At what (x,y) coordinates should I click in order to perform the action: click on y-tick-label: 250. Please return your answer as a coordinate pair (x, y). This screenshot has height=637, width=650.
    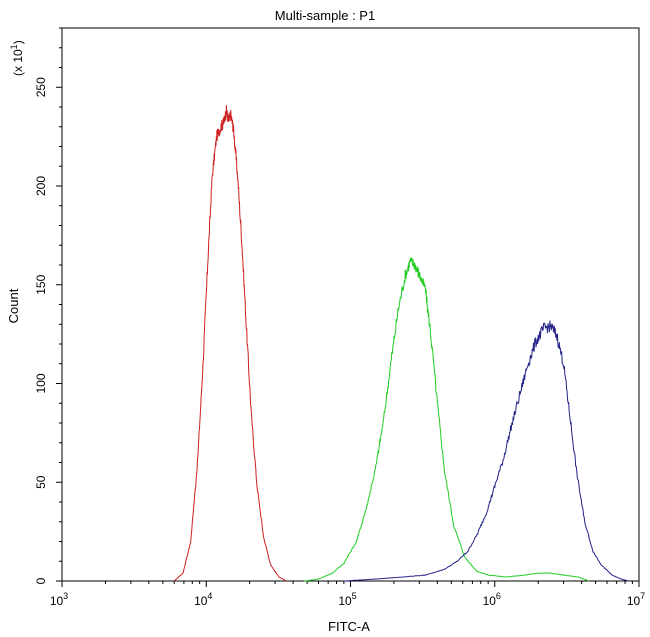
    Looking at the image, I should click on (41, 87).